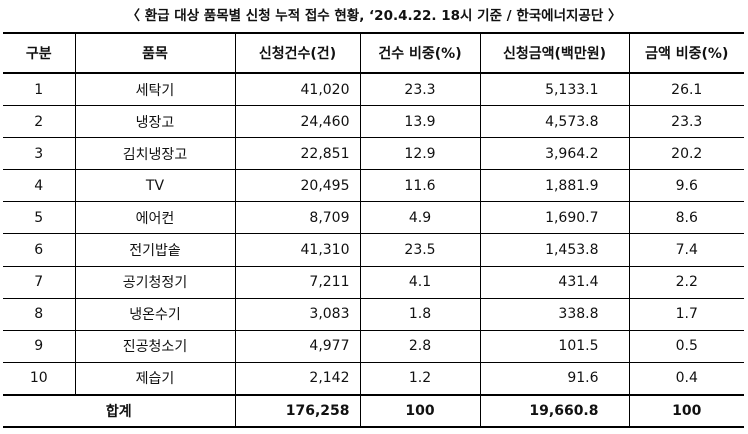 The width and height of the screenshot is (748, 434). I want to click on table-row: 5 에어컨 8,709 4.9 1,690.7 8.6, so click(373, 217).